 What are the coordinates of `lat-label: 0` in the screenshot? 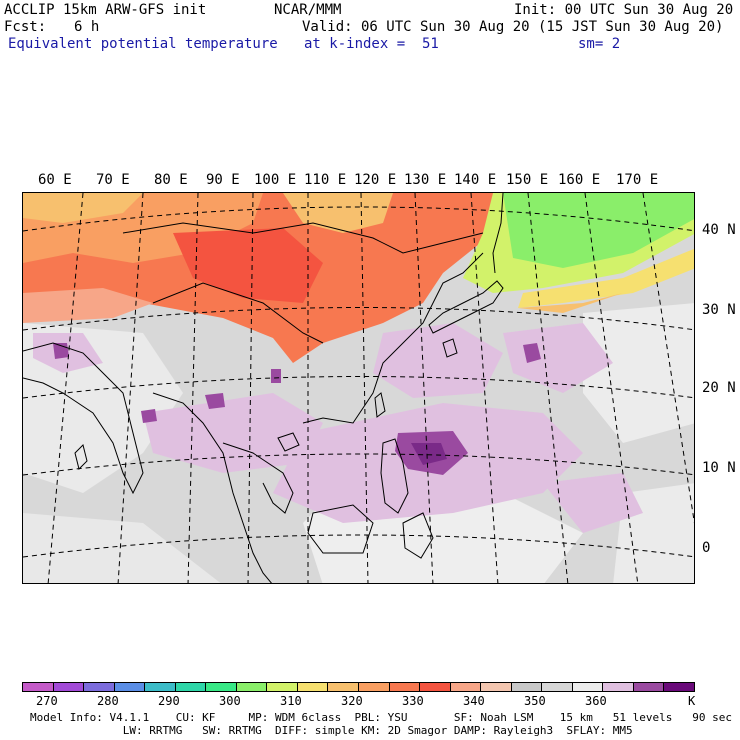 It's located at (706, 548).